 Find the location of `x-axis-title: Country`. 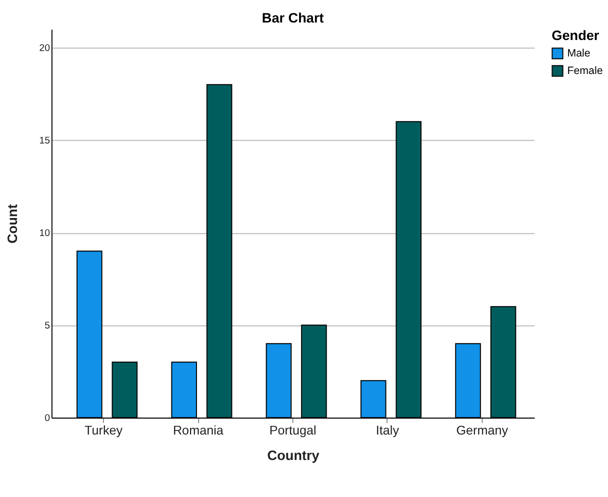

x-axis-title: Country is located at coordinates (293, 455).